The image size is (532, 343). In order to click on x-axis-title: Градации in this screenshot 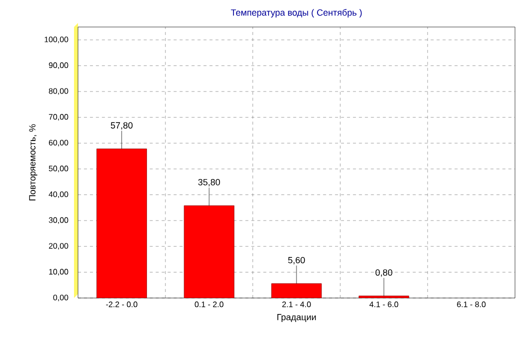, I will do `click(296, 318)`.